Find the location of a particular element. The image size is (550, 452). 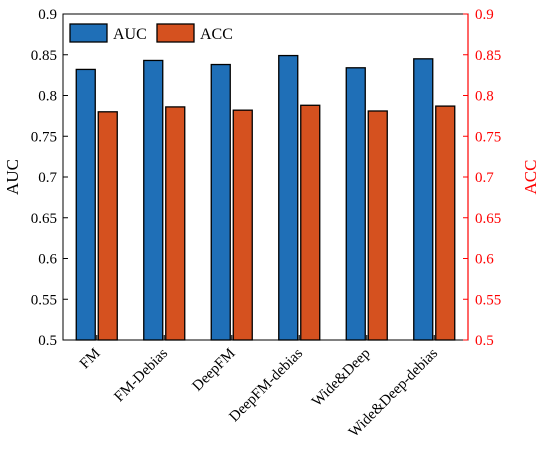

right-tick-label: 0.7 is located at coordinates (484, 178).